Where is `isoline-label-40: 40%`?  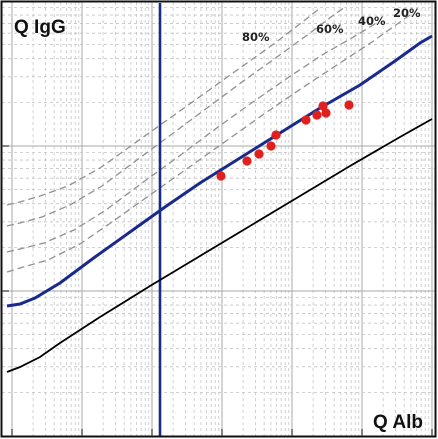
isoline-label-40: 40% is located at coordinates (372, 21).